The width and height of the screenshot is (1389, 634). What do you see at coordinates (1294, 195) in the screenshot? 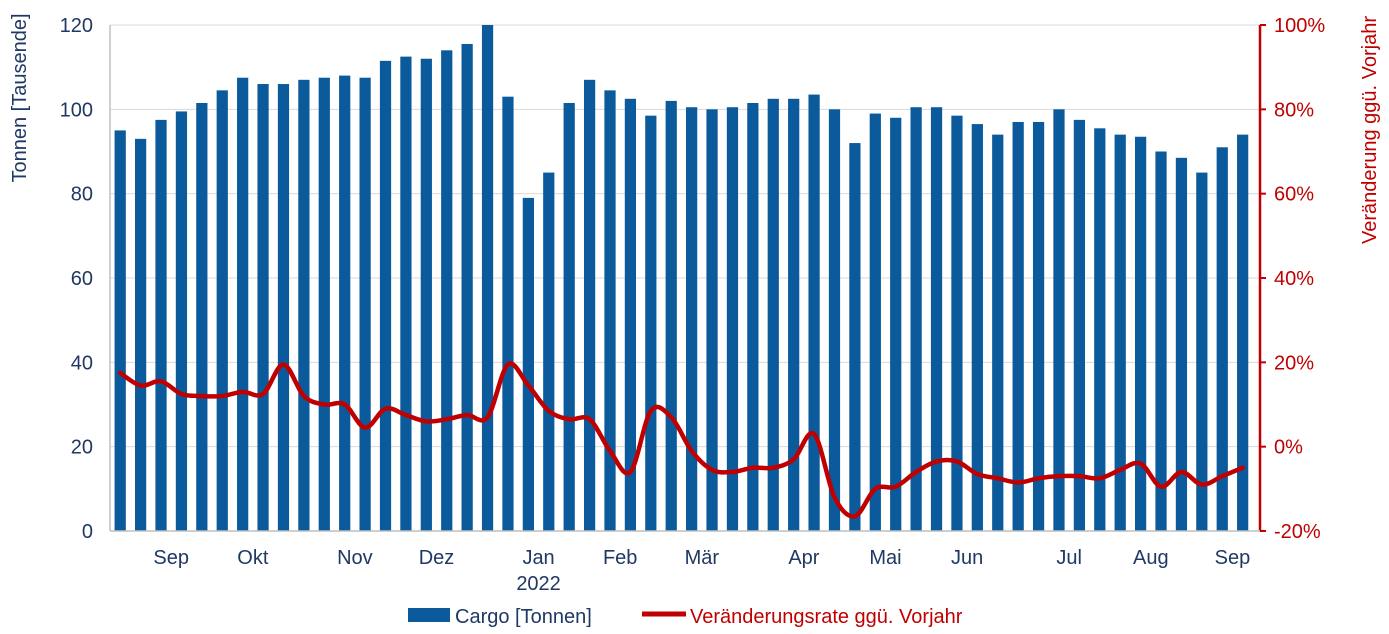
I see `right-tick-label: 60%` at bounding box center [1294, 195].